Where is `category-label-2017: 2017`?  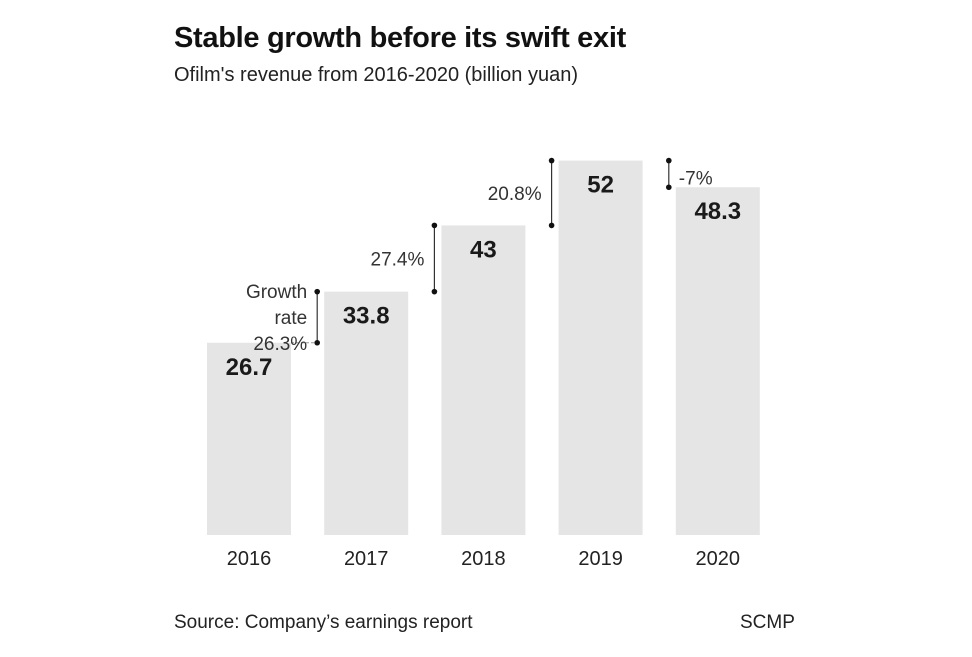 category-label-2017: 2017 is located at coordinates (366, 559).